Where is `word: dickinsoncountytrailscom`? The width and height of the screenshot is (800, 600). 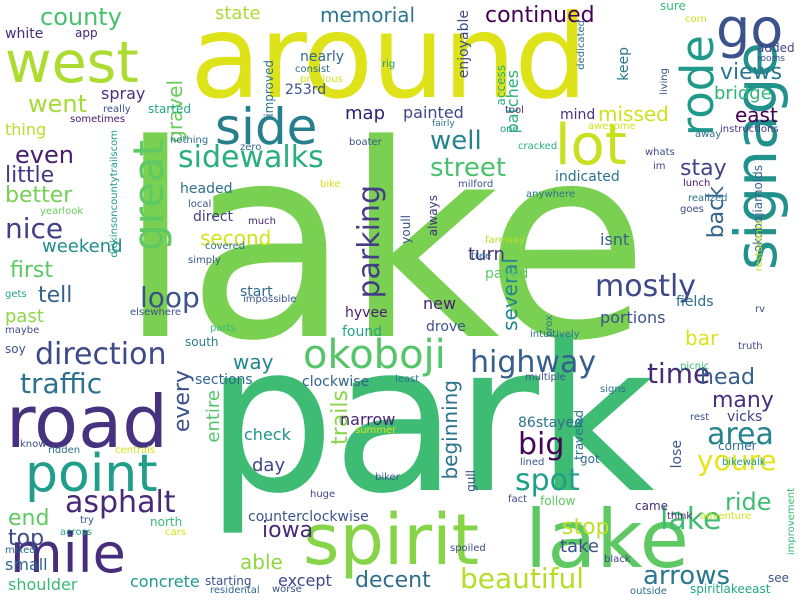
word: dickinsoncountytrailscom is located at coordinates (114, 194).